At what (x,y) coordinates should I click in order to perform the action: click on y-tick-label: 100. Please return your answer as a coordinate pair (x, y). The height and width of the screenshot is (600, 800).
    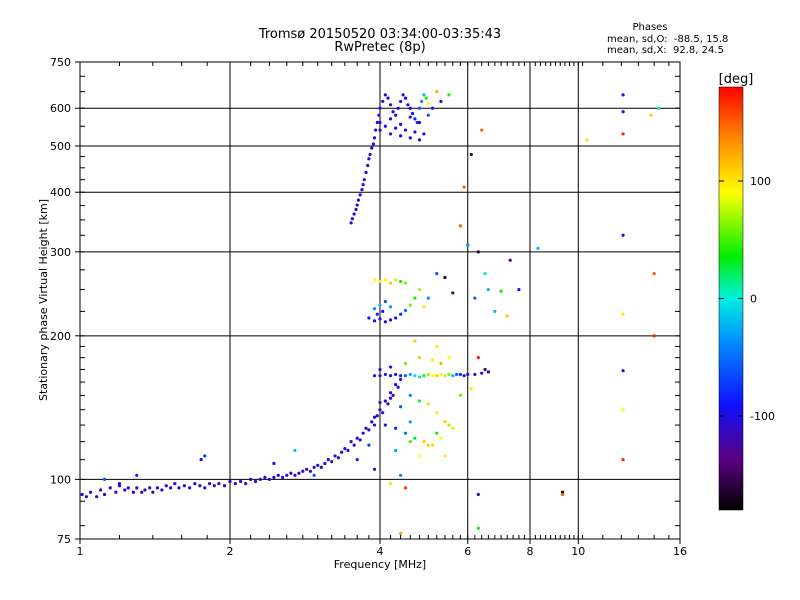
    Looking at the image, I should click on (60, 479).